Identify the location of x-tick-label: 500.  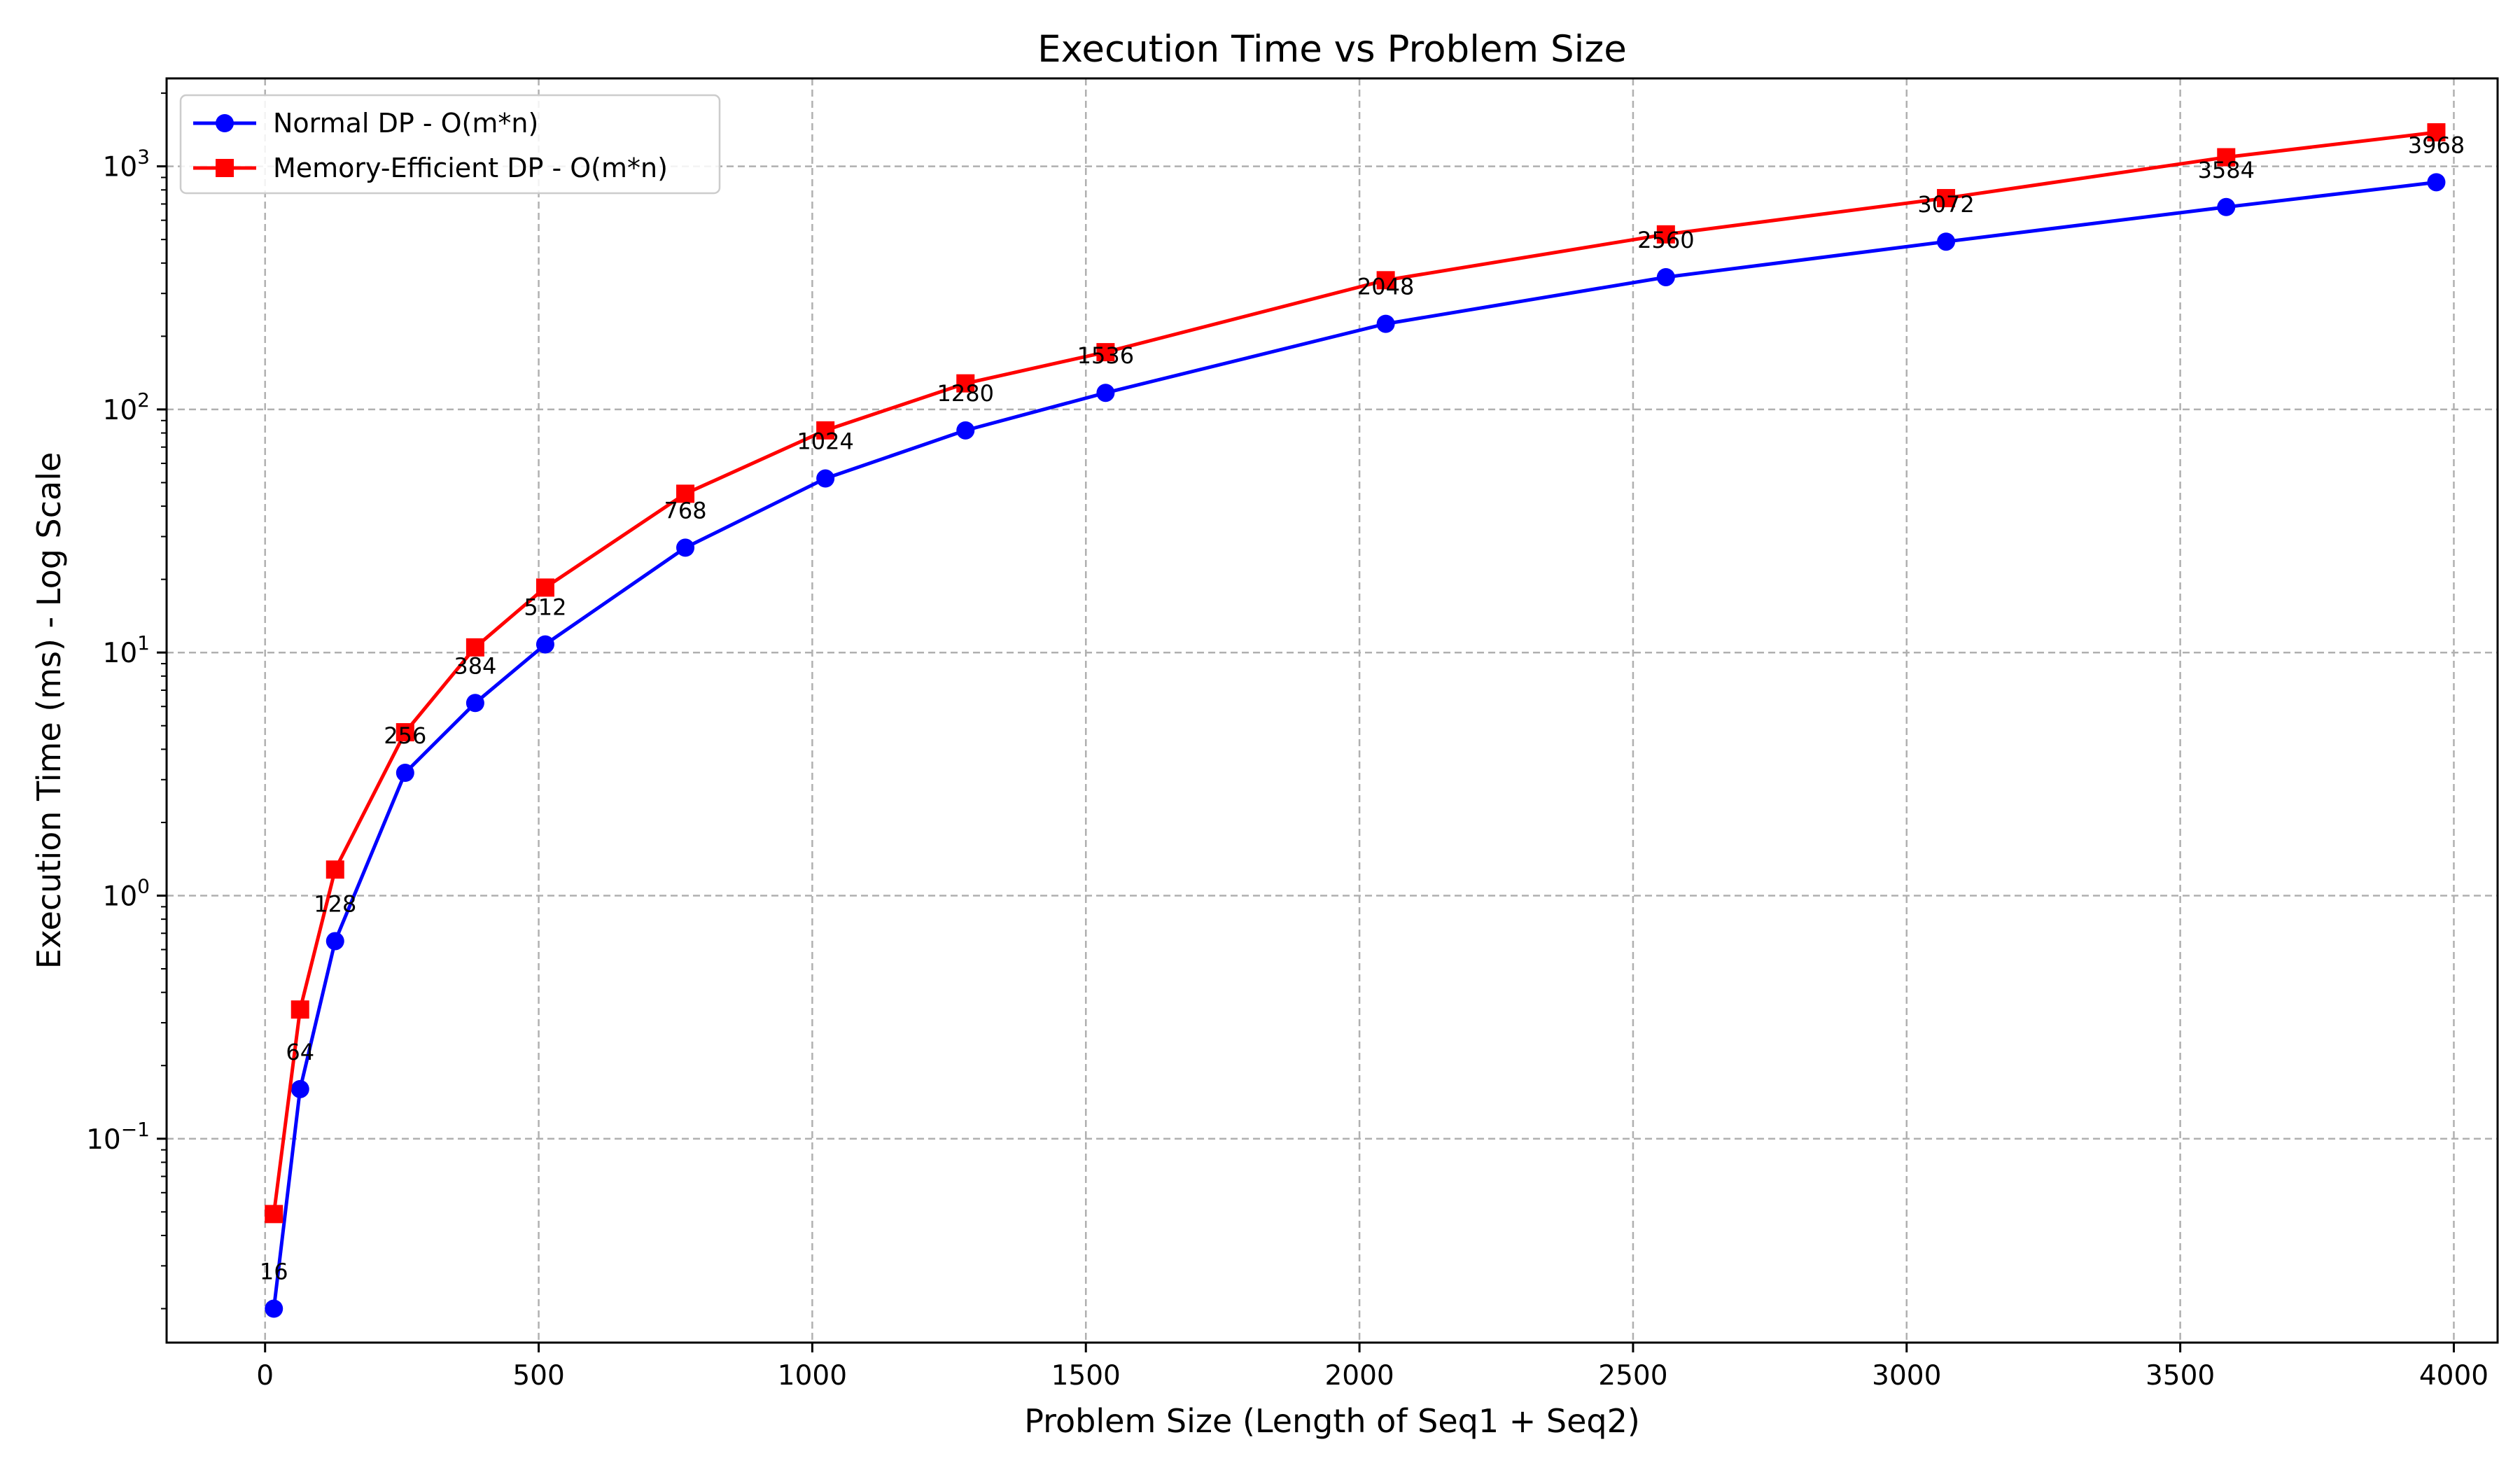
(538, 1376).